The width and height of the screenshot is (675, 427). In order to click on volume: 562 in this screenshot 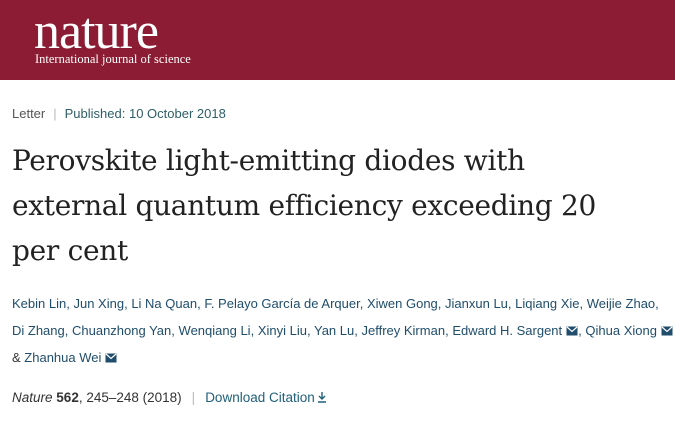, I will do `click(67, 397)`.